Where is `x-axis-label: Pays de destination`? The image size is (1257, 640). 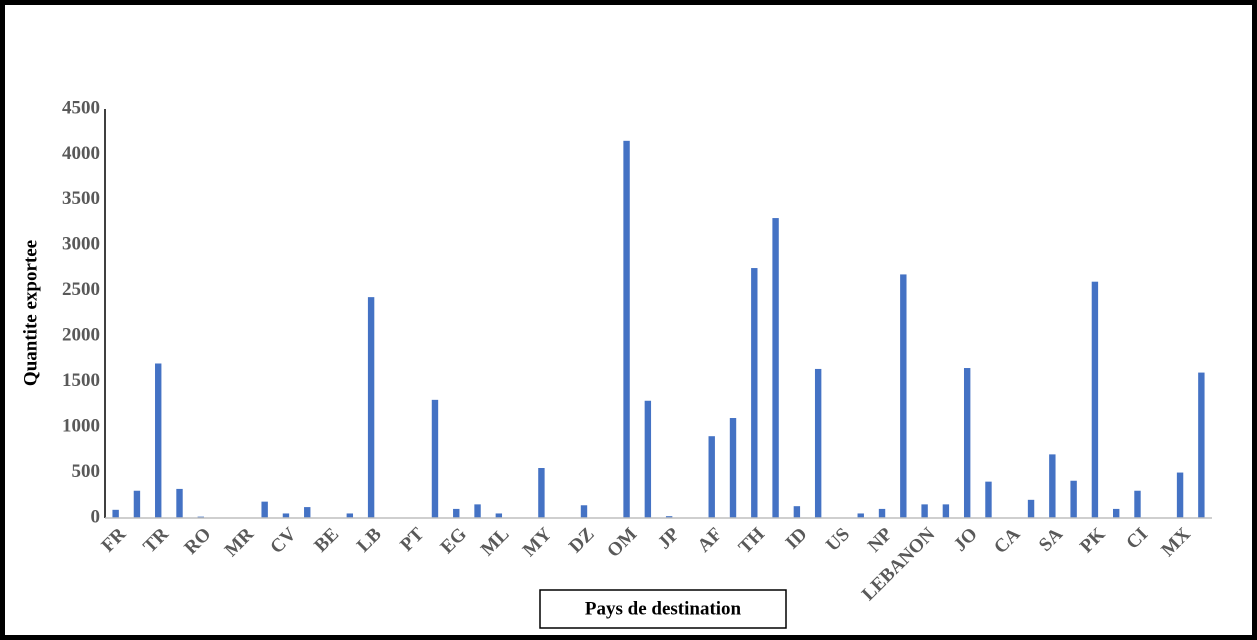 x-axis-label: Pays de destination is located at coordinates (663, 608).